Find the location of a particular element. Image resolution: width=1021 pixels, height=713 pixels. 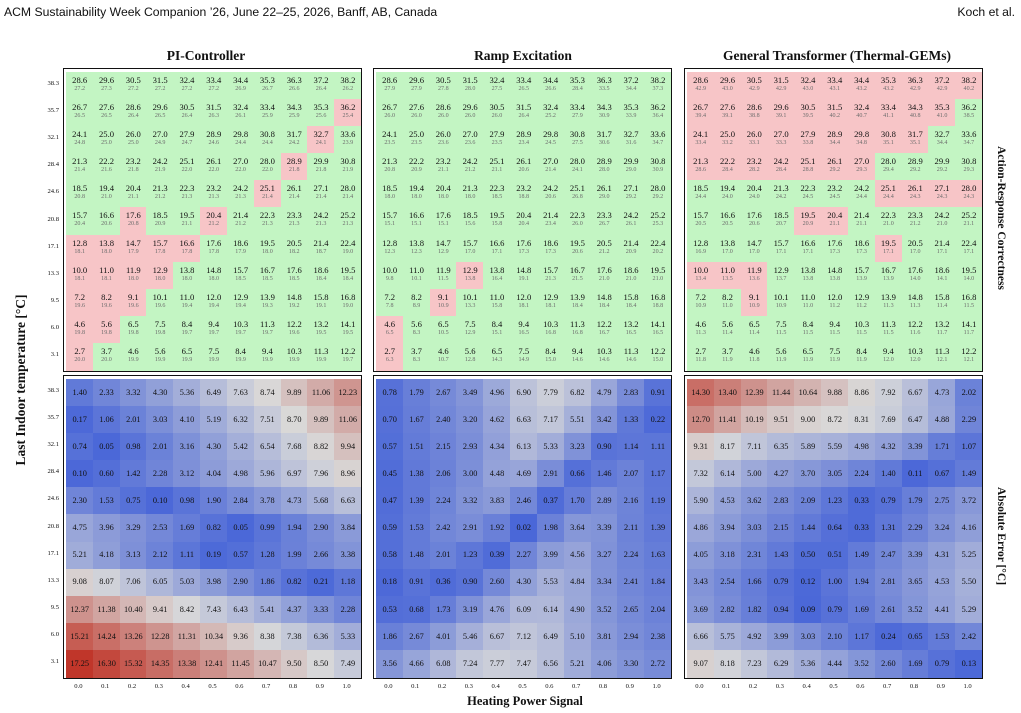

reference-temp-value: 18.4 is located at coordinates (321, 278).